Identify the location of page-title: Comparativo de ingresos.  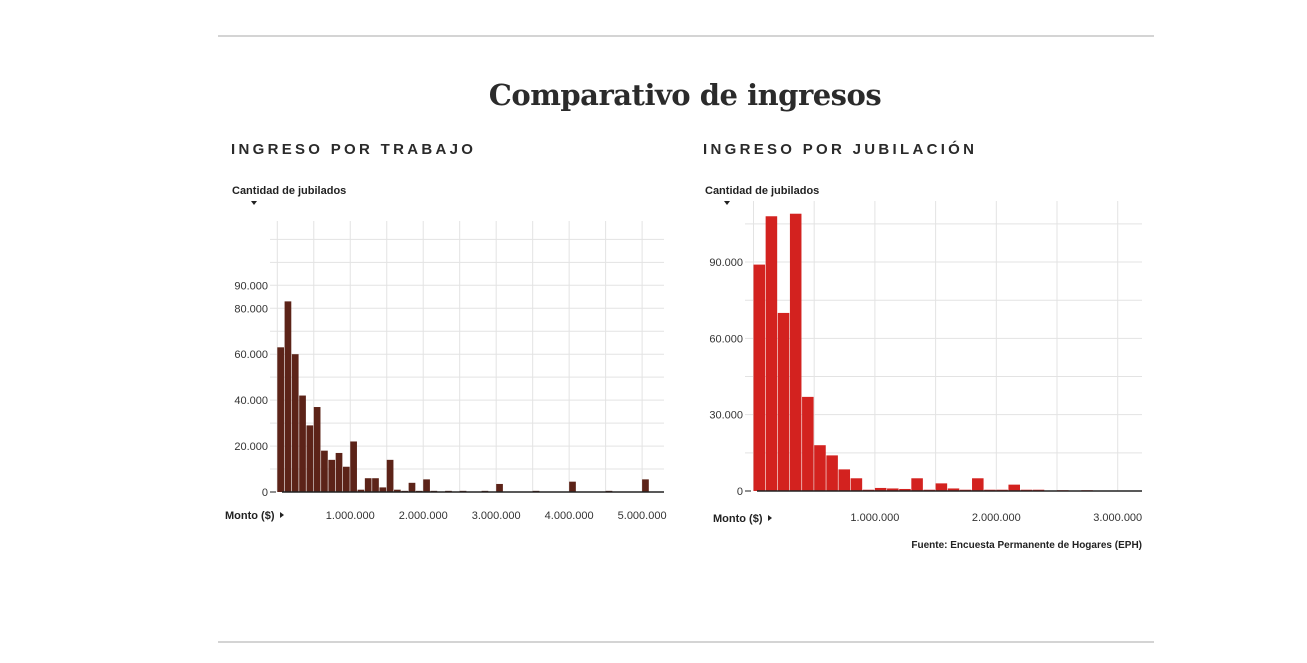
(685, 95).